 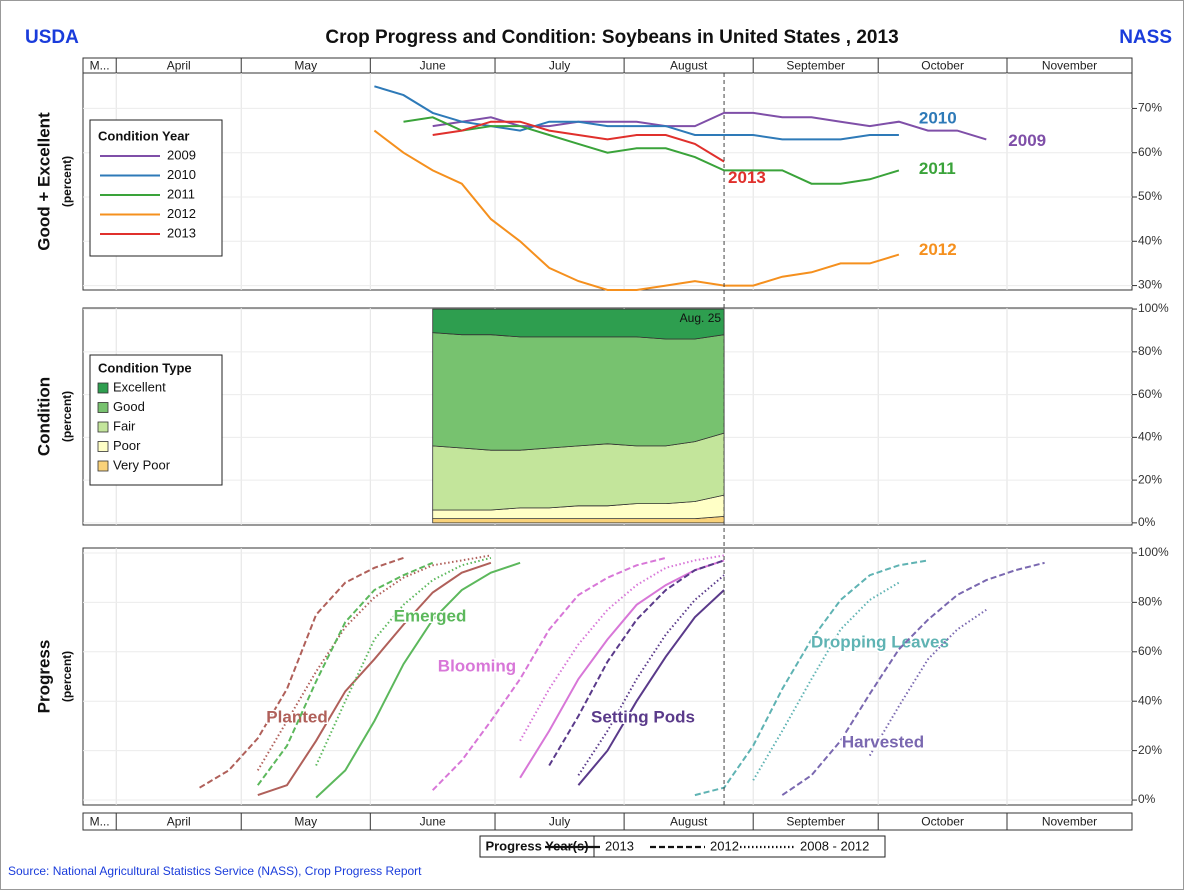 I want to click on legend-label: 2008 - 2012, so click(x=834, y=845).